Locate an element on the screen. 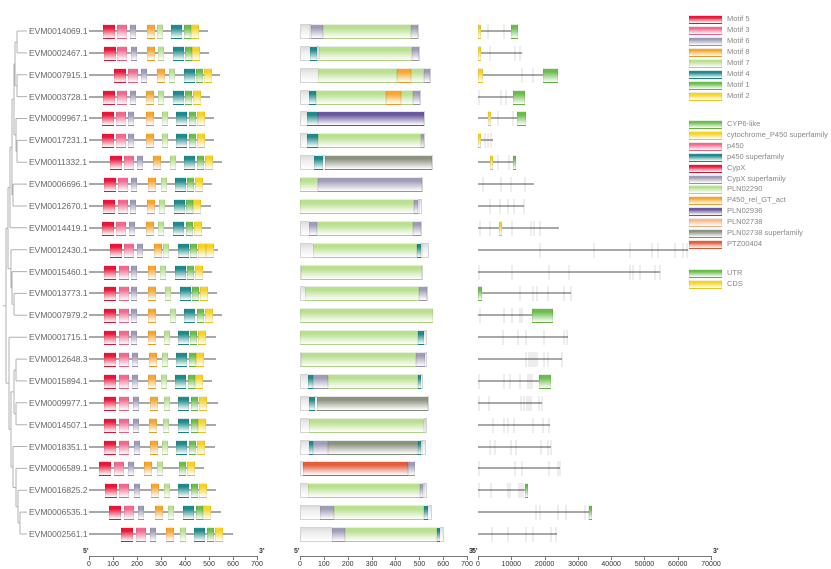 The height and width of the screenshot is (569, 831). domain-p450-rel-gt-act is located at coordinates (393, 97).